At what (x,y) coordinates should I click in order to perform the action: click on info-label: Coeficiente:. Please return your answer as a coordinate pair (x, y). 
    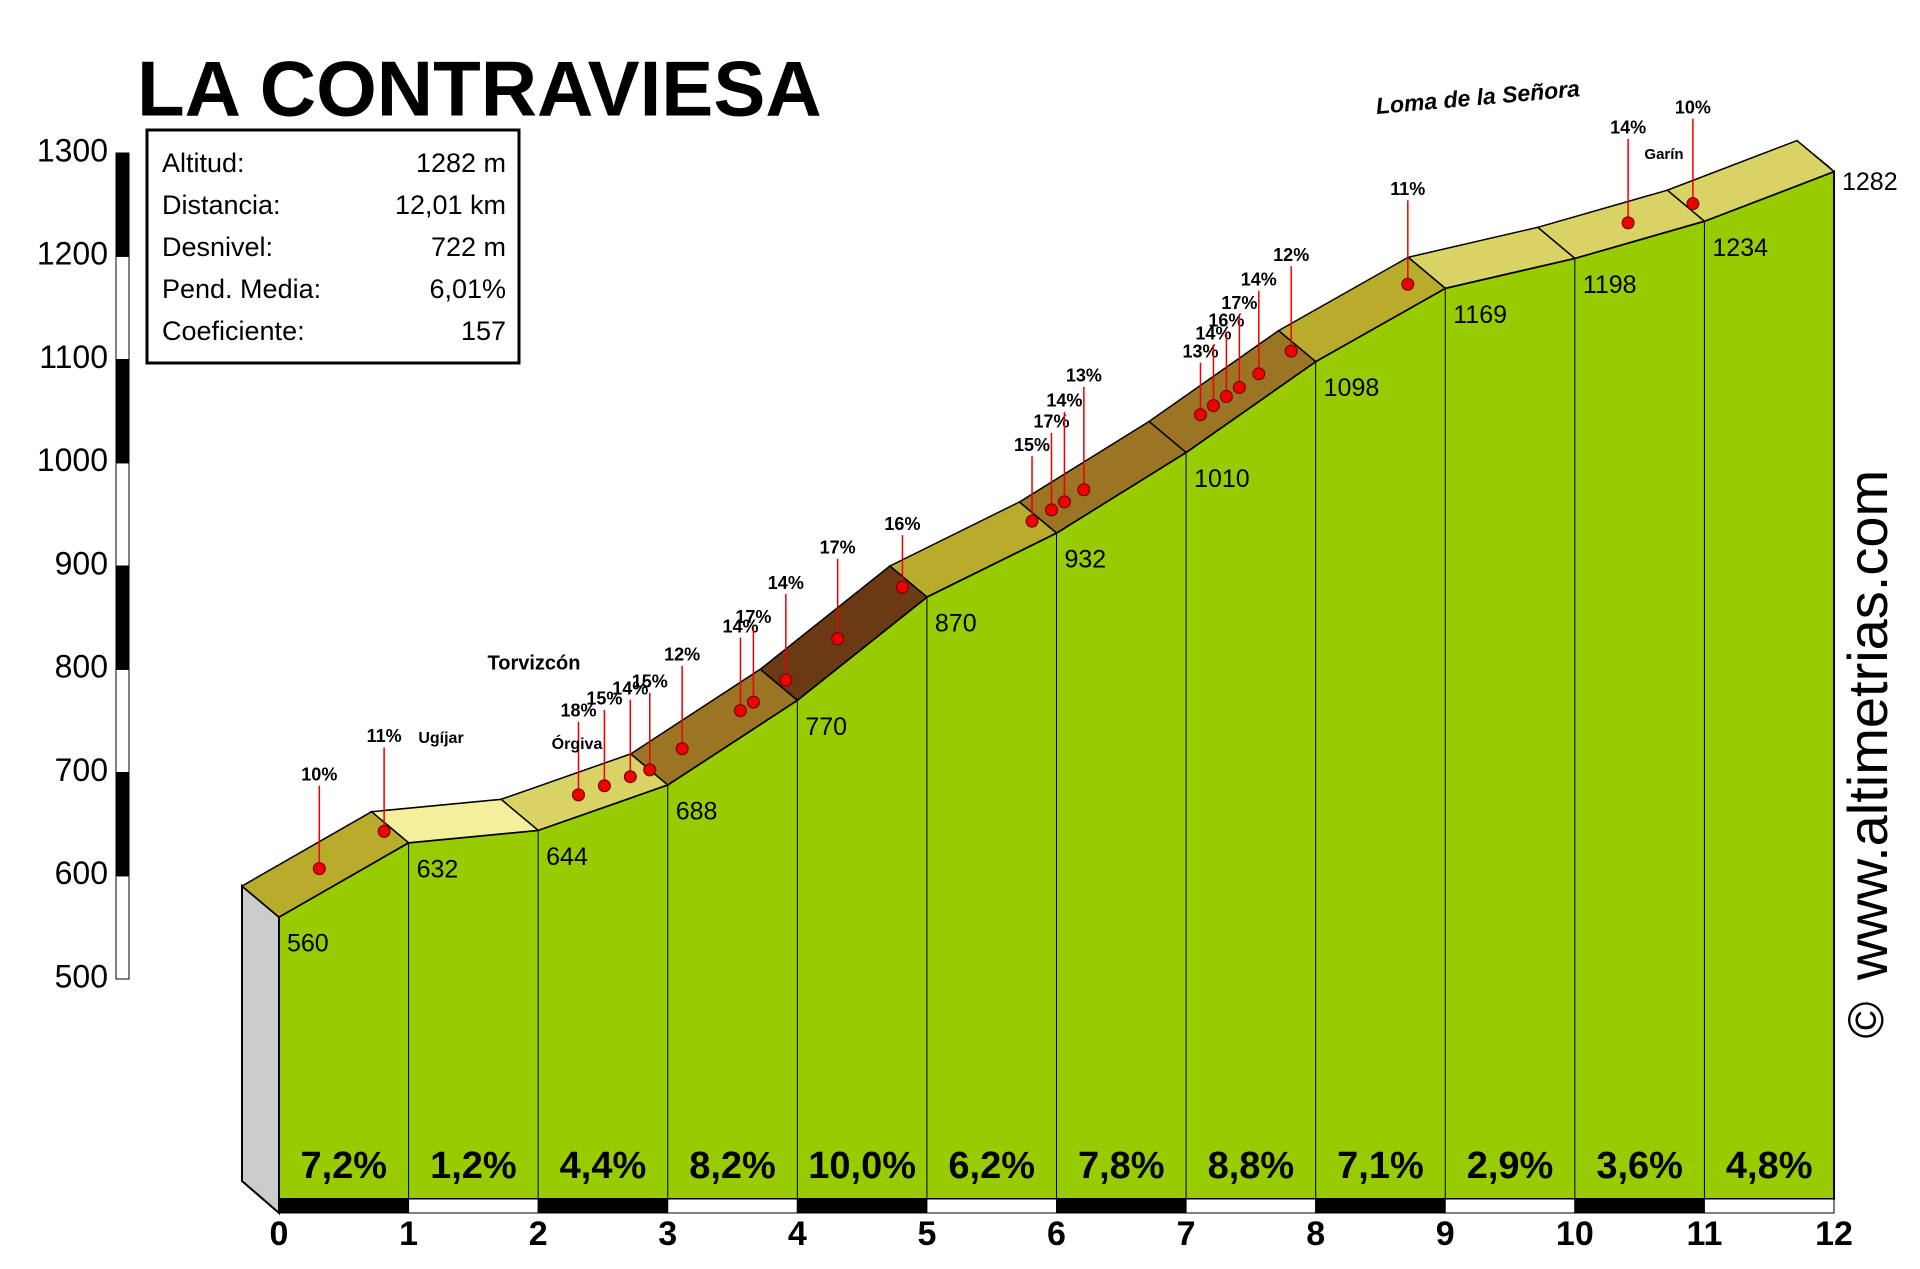
    Looking at the image, I should click on (233, 331).